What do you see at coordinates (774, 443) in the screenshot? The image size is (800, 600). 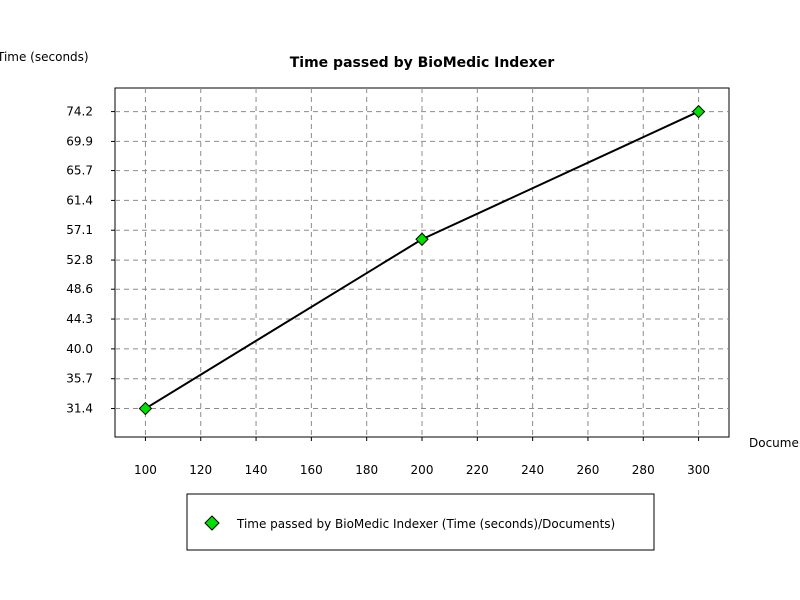 I see `x-axis-label: Documents` at bounding box center [774, 443].